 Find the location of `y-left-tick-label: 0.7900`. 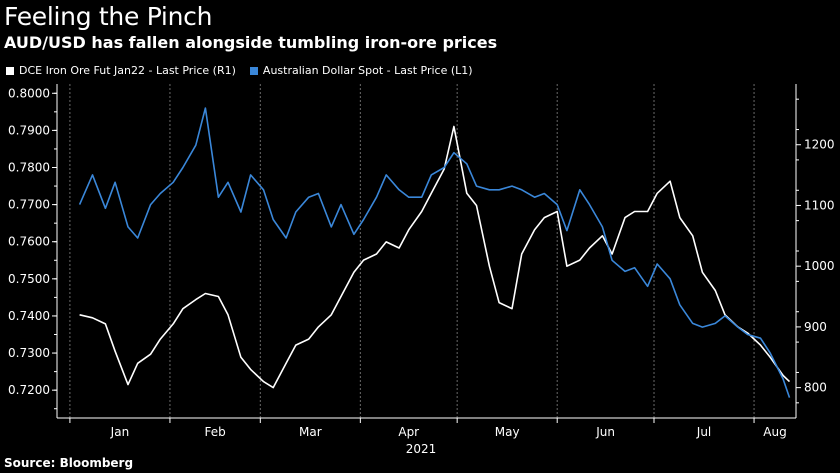

y-left-tick-label: 0.7900 is located at coordinates (29, 130).